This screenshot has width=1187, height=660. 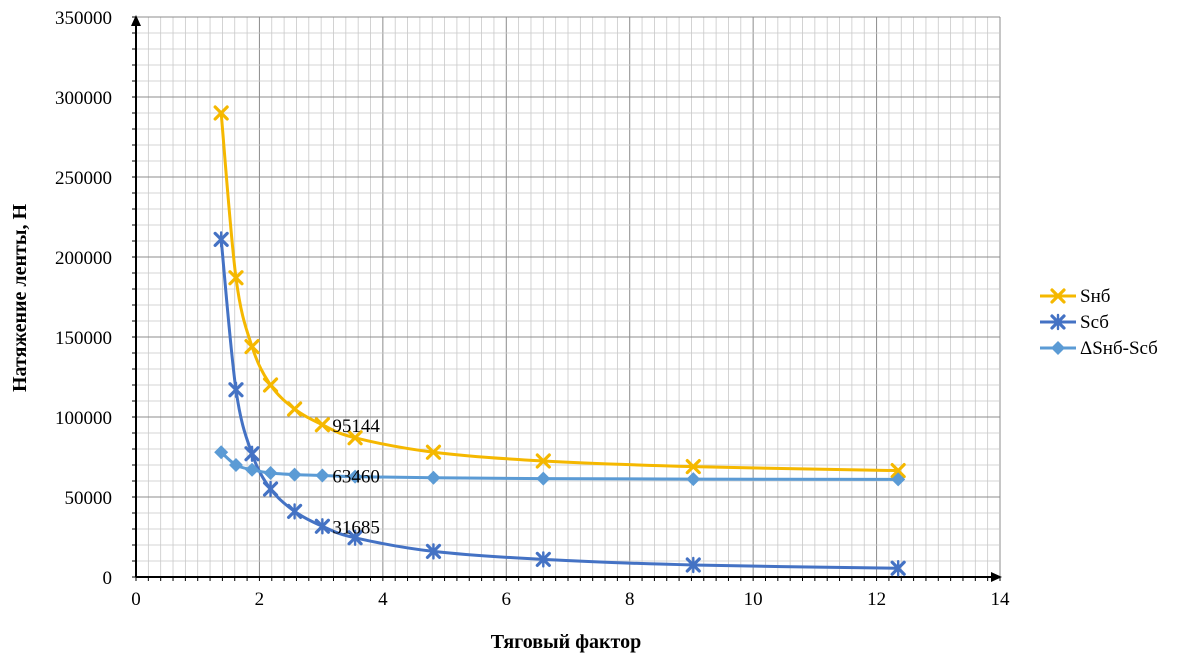 I want to click on x-tick-label: 12, so click(x=876, y=599).